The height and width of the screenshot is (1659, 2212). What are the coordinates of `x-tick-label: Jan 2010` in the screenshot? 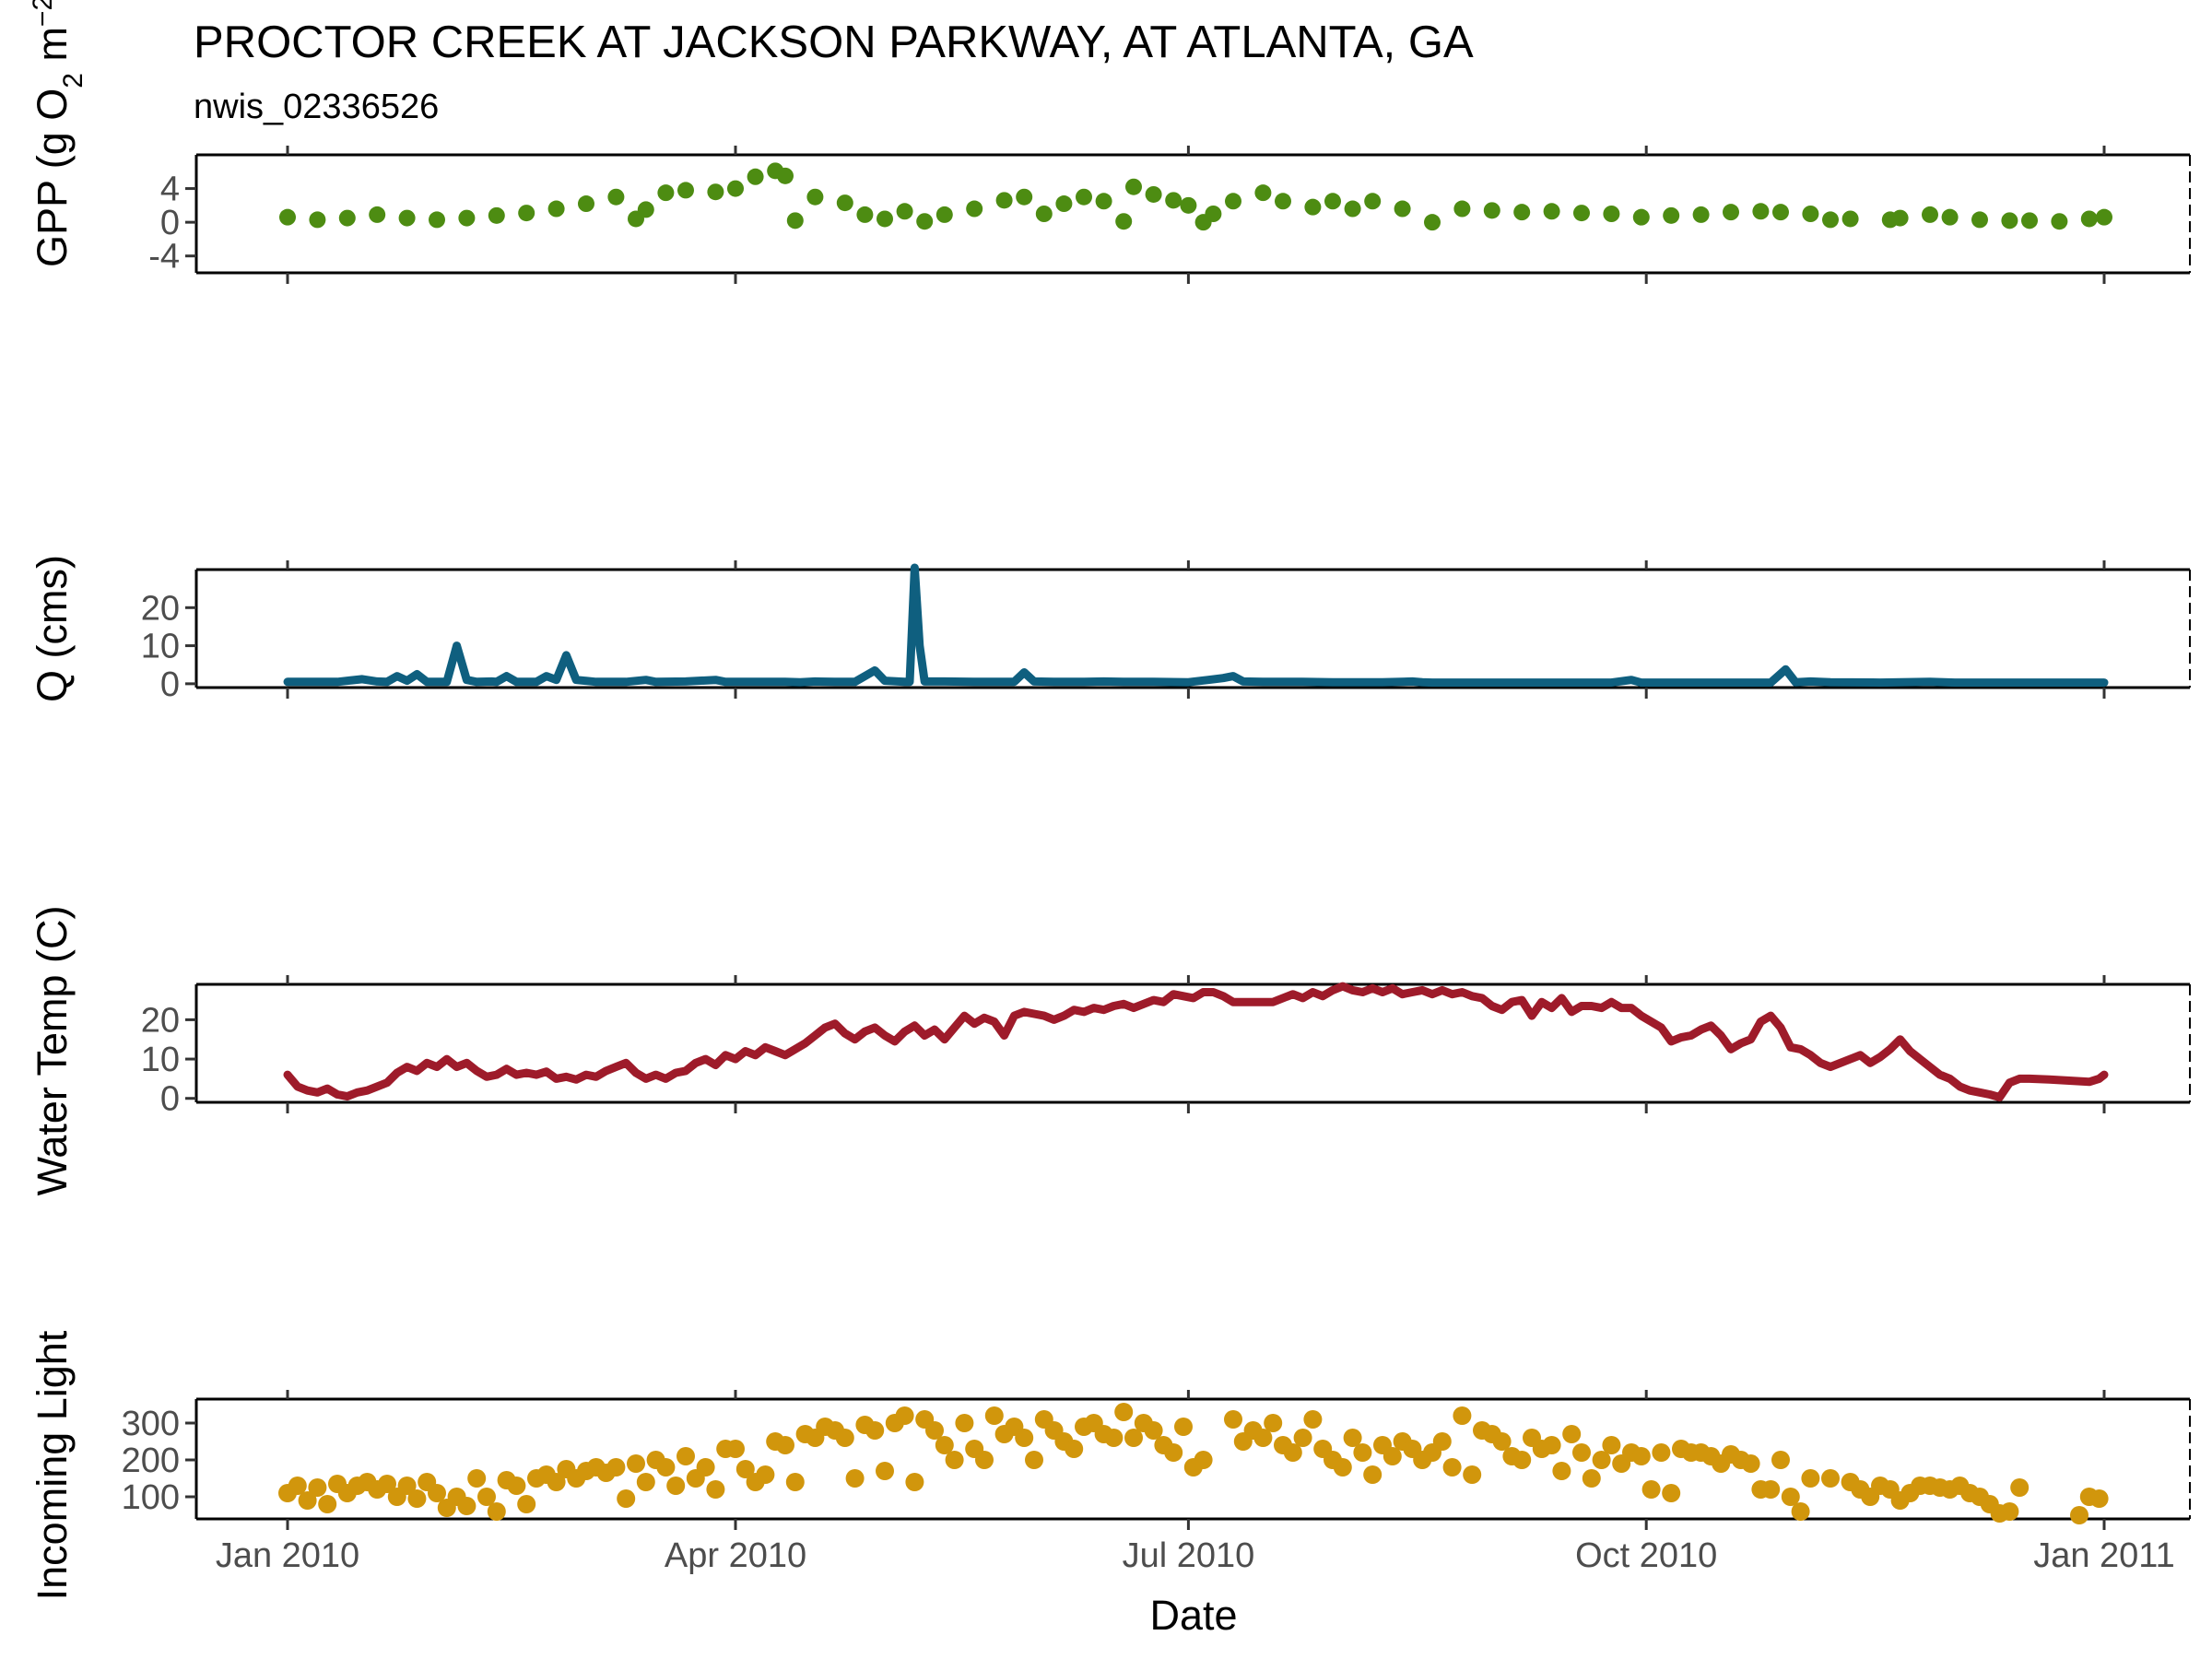 It's located at (287, 1555).